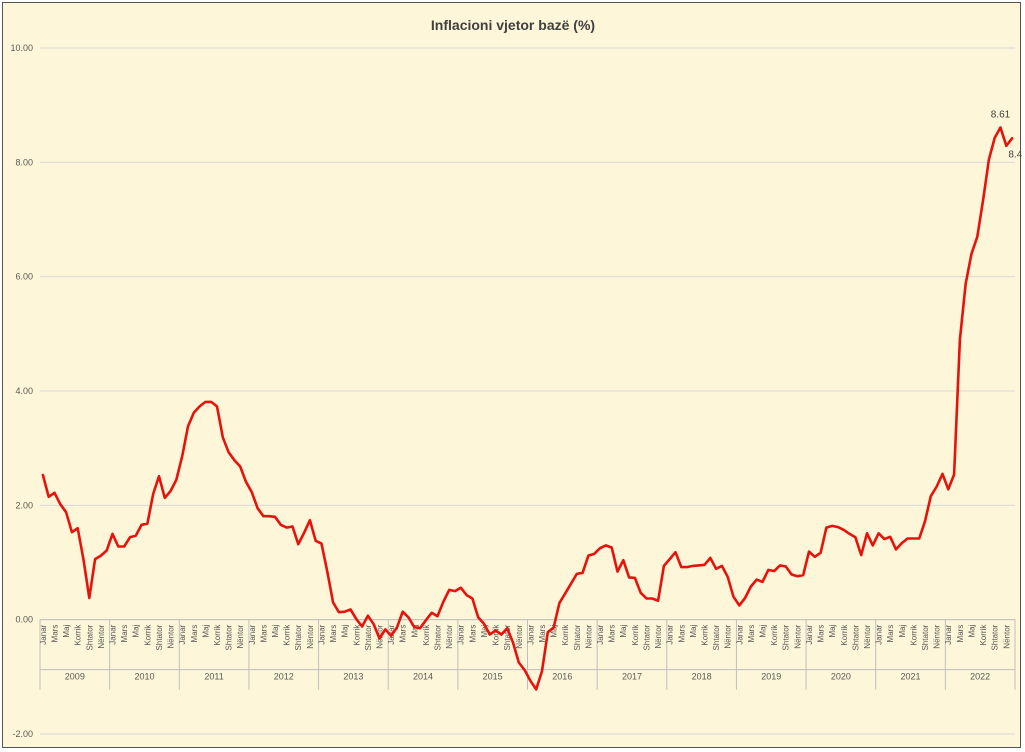 This screenshot has height=752, width=1025. What do you see at coordinates (284, 677) in the screenshot?
I see `year-label: 2012` at bounding box center [284, 677].